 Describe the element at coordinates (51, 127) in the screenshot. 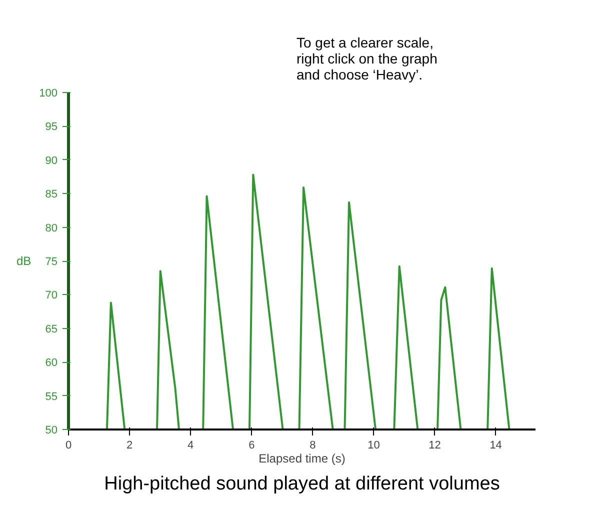

I see `y-tick-label: 95` at that location.